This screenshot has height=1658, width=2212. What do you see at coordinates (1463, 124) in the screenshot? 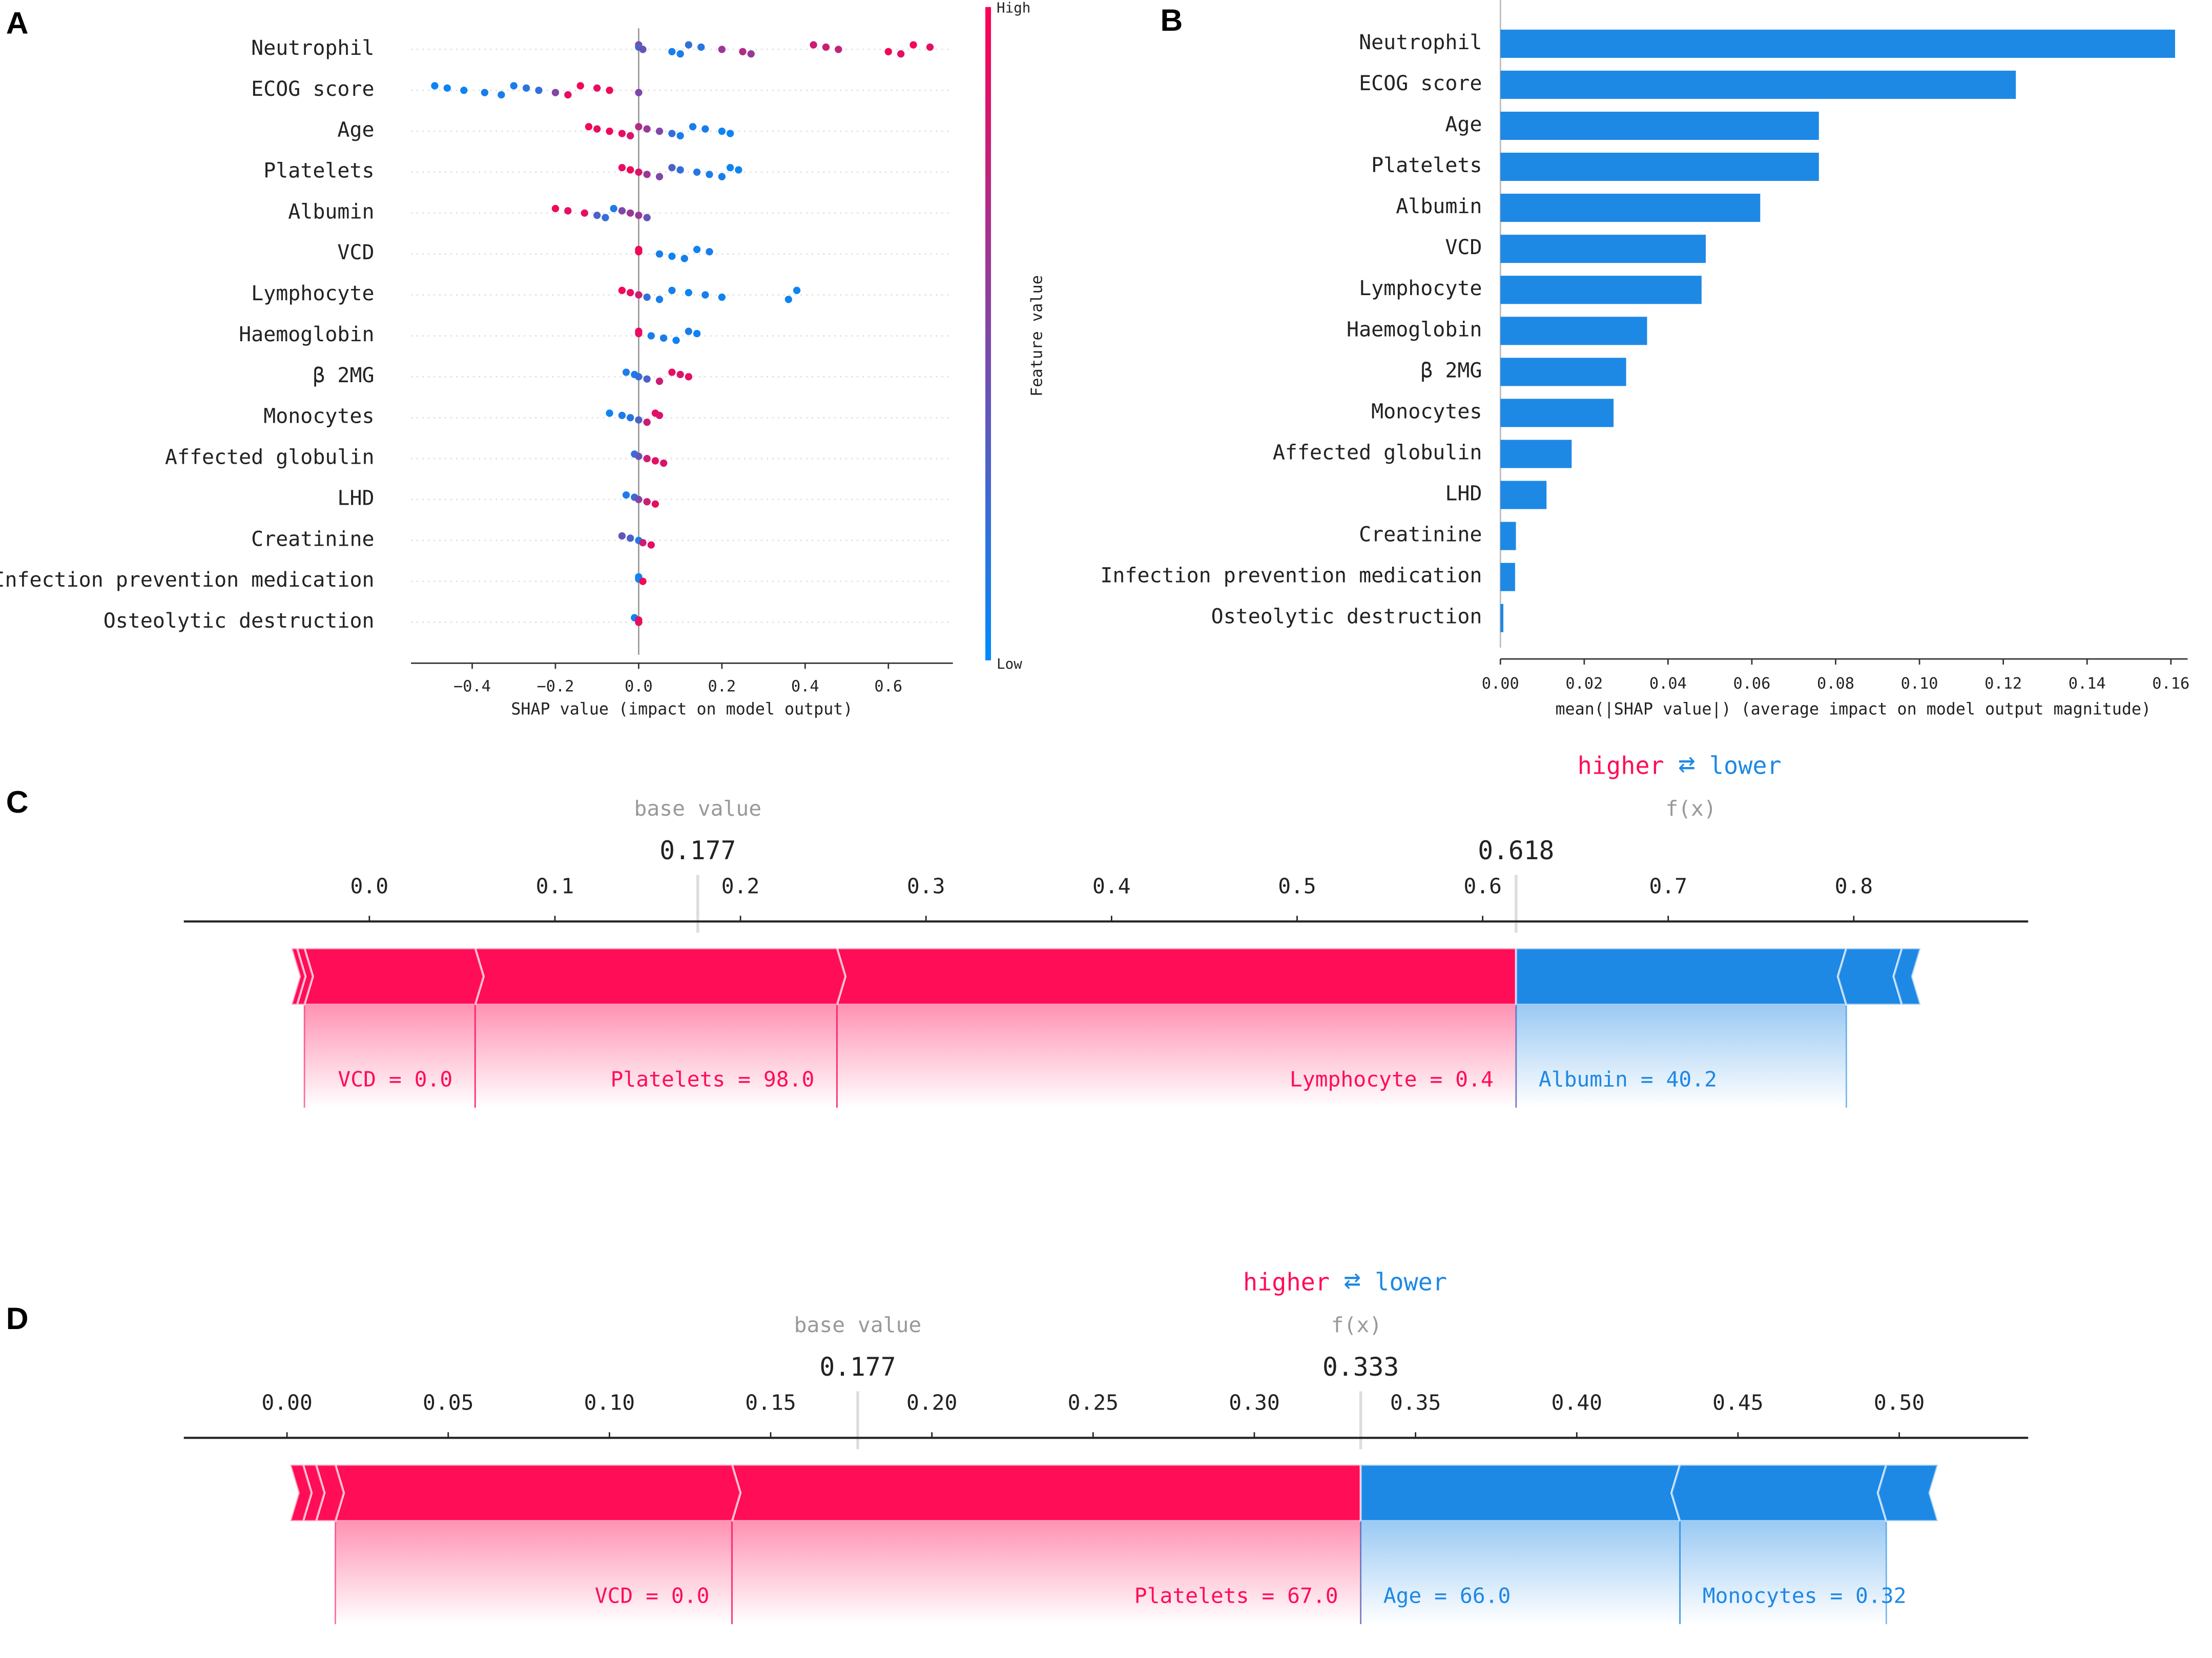
I see `category-label: Age` at bounding box center [1463, 124].